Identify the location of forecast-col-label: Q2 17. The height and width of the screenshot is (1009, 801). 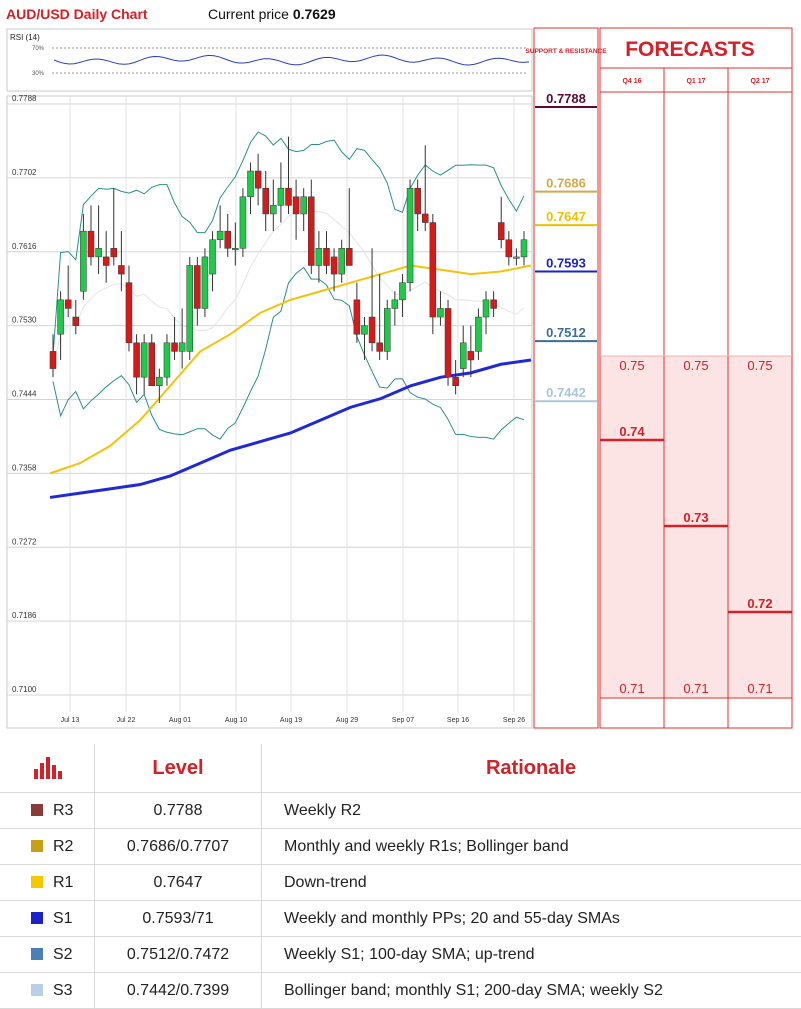
(759, 81).